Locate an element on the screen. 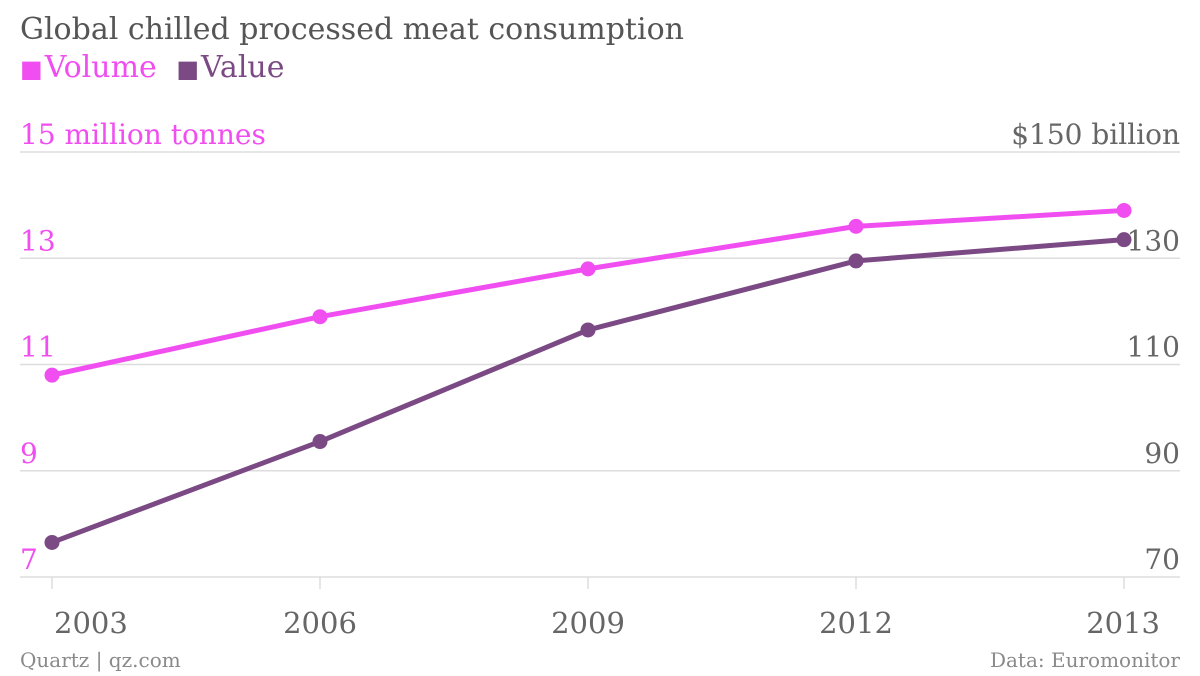  legend-label-value: Value is located at coordinates (243, 67).